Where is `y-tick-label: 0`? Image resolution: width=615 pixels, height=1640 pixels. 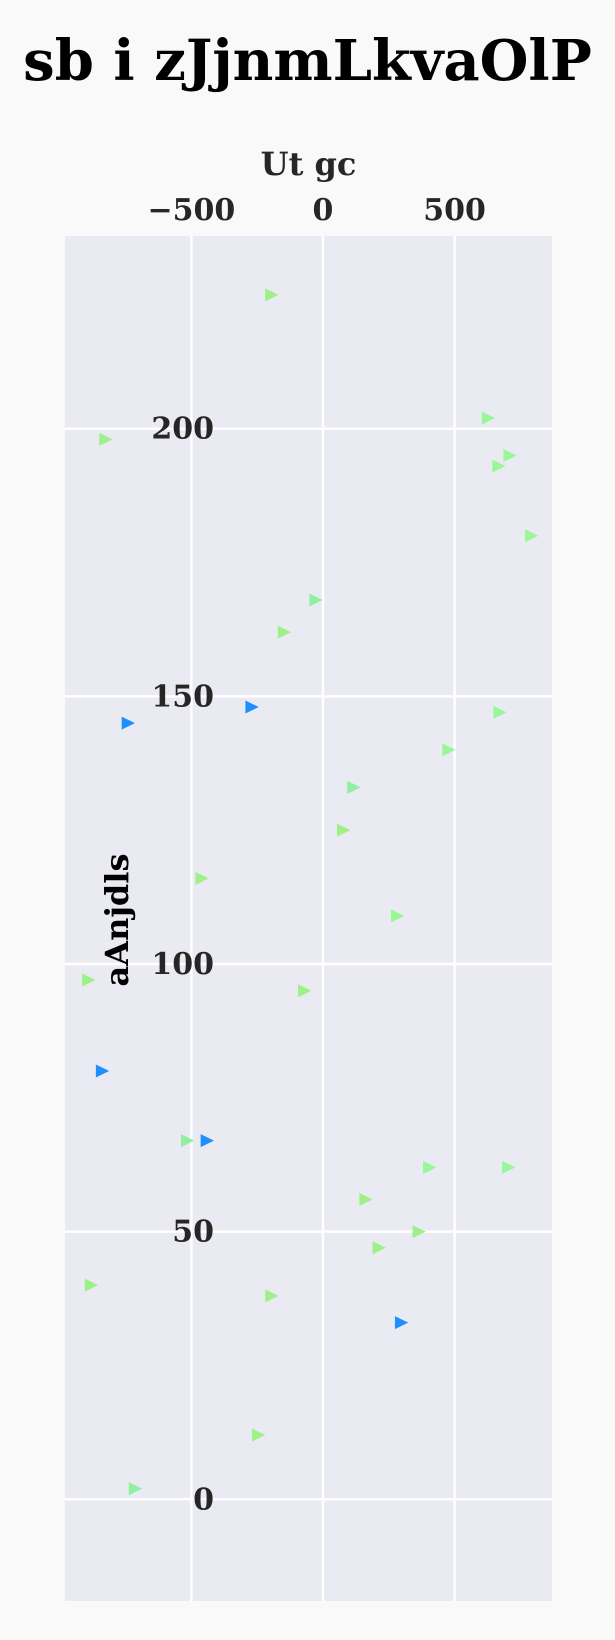 y-tick-label: 0 is located at coordinates (203, 1499).